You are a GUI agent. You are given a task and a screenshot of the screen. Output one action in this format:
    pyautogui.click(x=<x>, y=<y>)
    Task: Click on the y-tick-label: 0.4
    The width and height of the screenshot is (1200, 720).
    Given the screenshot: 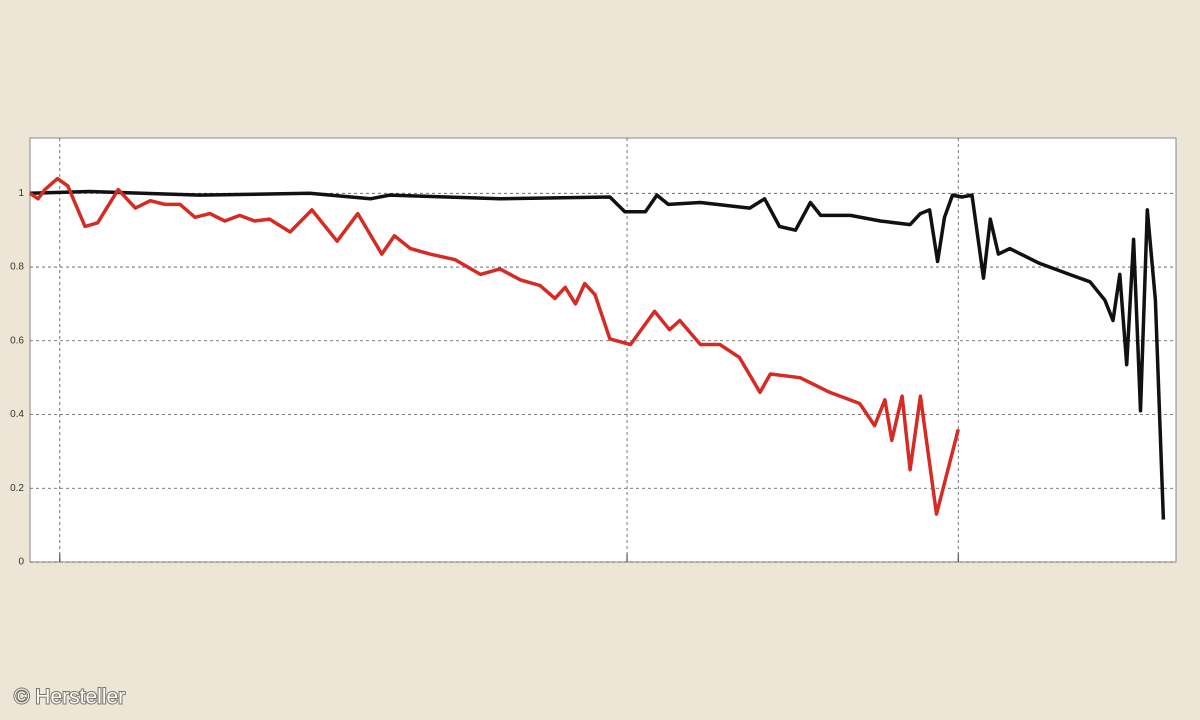 What is the action you would take?
    pyautogui.click(x=17, y=414)
    